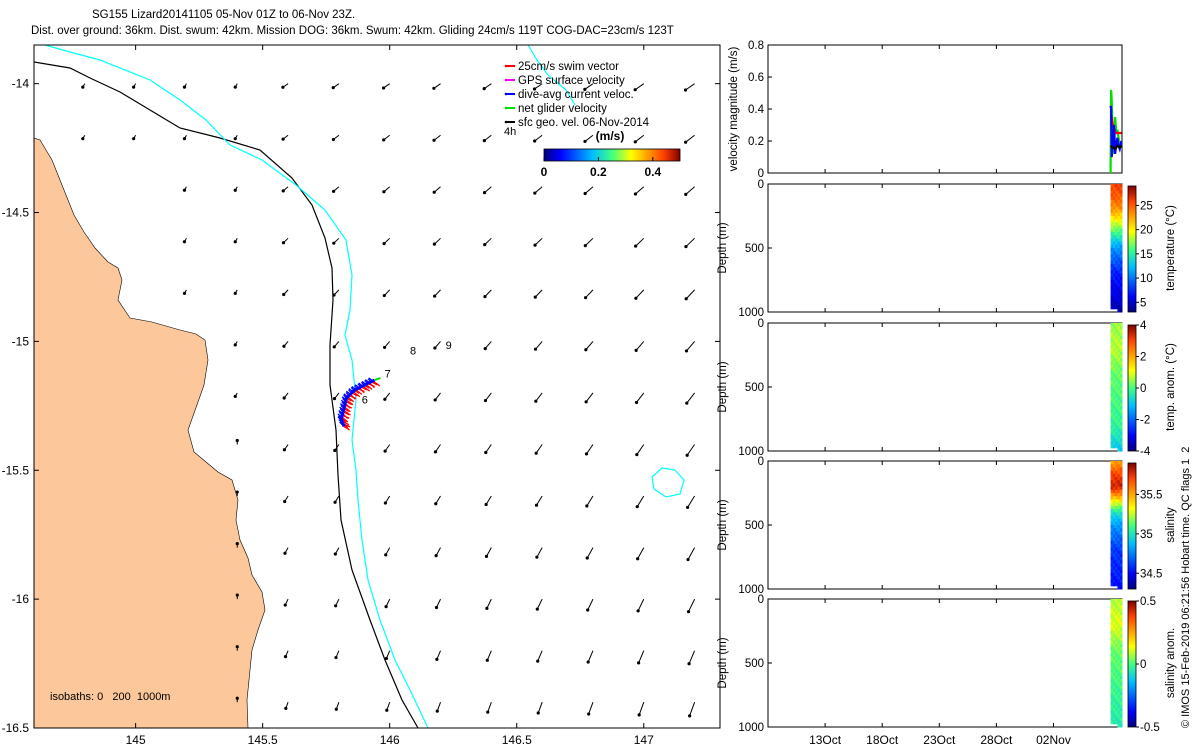 This screenshot has width=1200, height=750. Describe the element at coordinates (751, 590) in the screenshot. I see `depth-tick-label: 1000` at that location.